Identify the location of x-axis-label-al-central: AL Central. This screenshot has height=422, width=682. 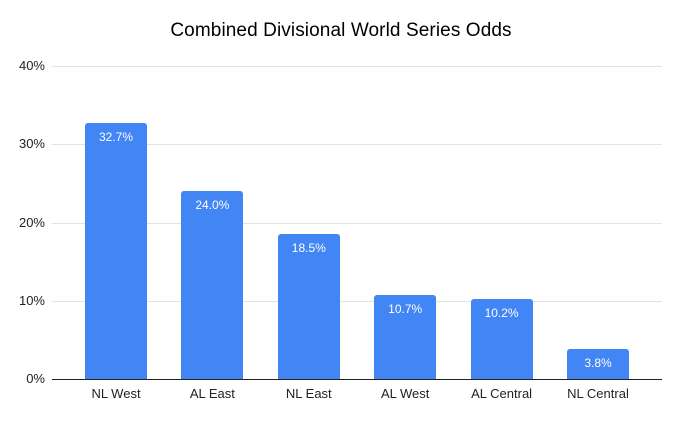
(502, 393).